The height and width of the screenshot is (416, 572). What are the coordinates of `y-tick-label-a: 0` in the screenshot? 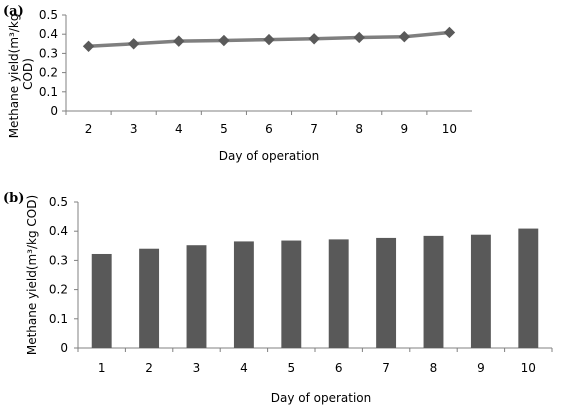 It's located at (54, 111).